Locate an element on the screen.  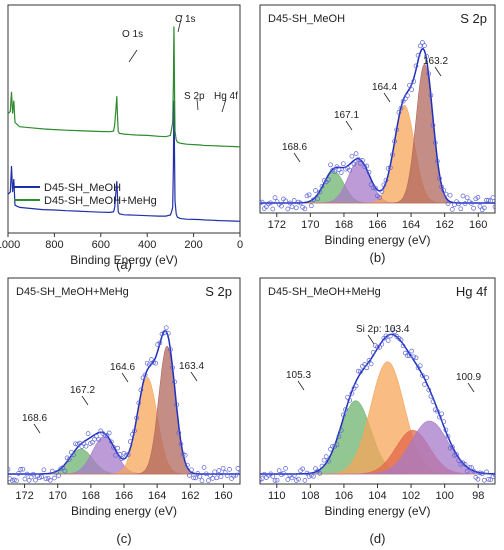
peak-label: 164.4 is located at coordinates (384, 87).